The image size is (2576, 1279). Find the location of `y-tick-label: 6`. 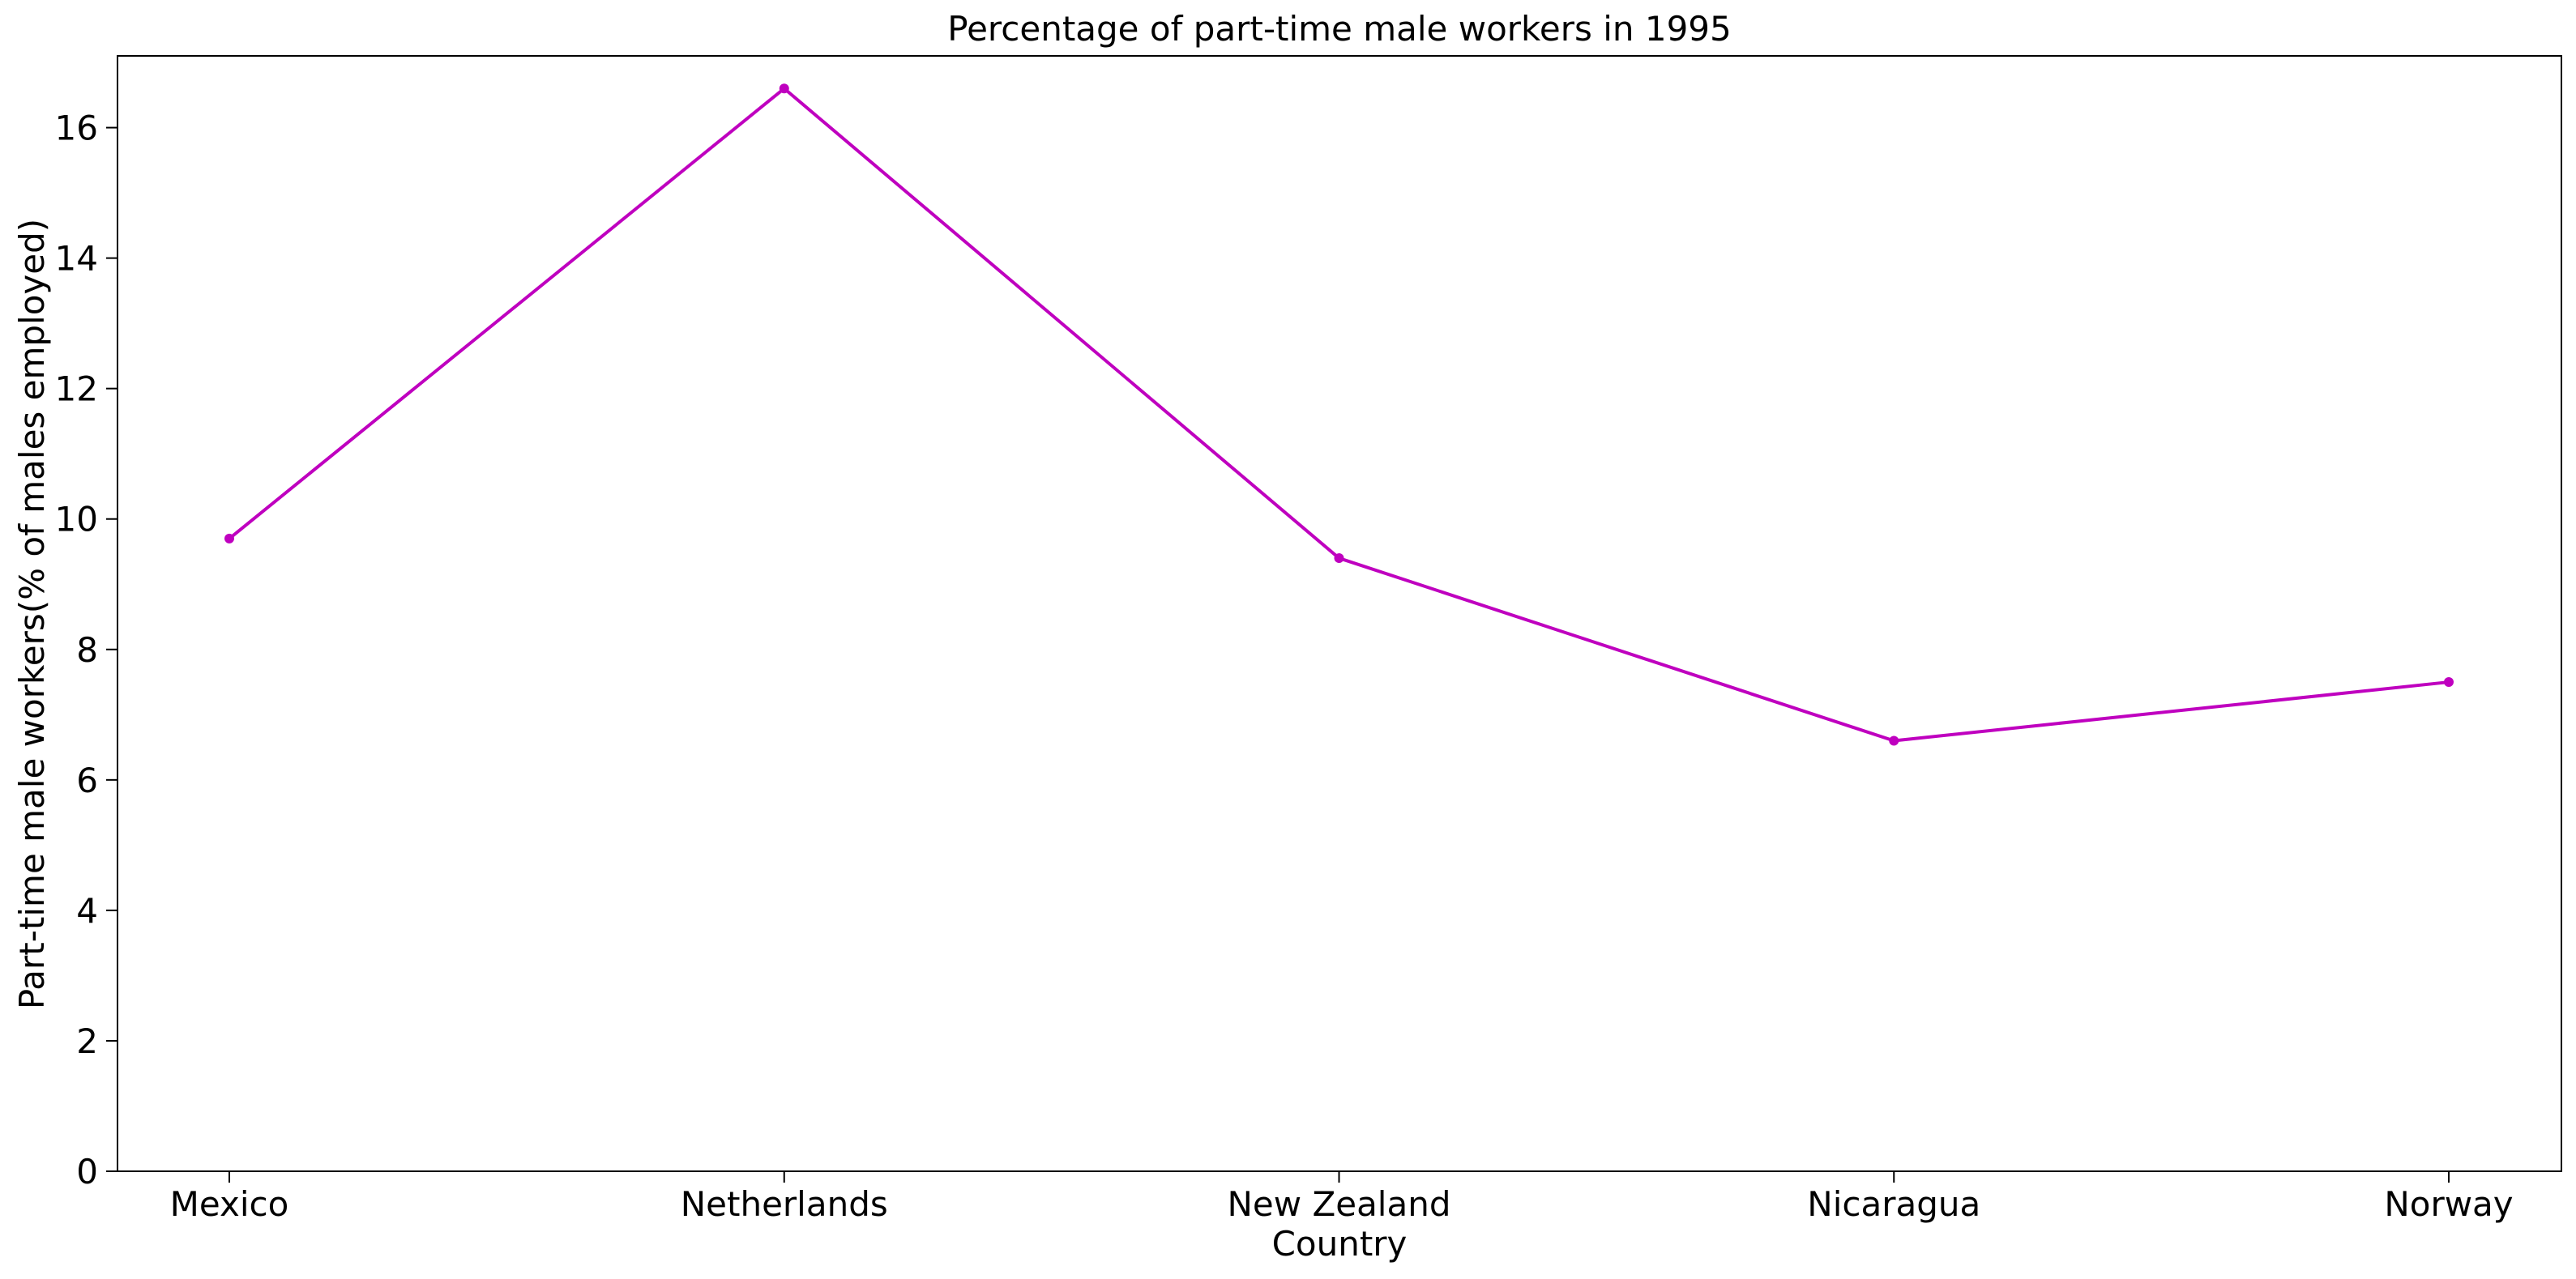

y-tick-label: 6 is located at coordinates (87, 780).